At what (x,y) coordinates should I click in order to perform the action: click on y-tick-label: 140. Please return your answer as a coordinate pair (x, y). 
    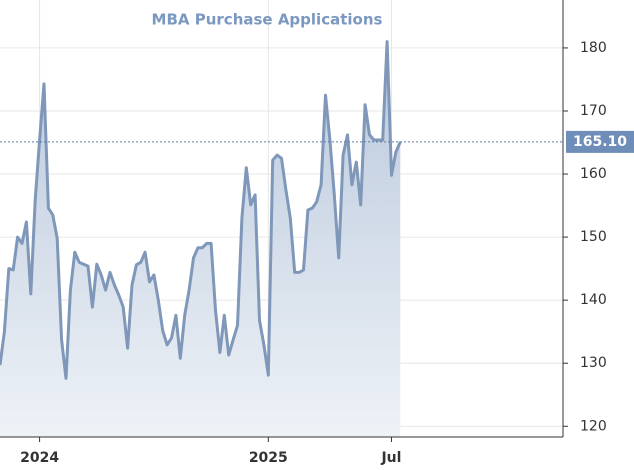
    Looking at the image, I should click on (593, 300).